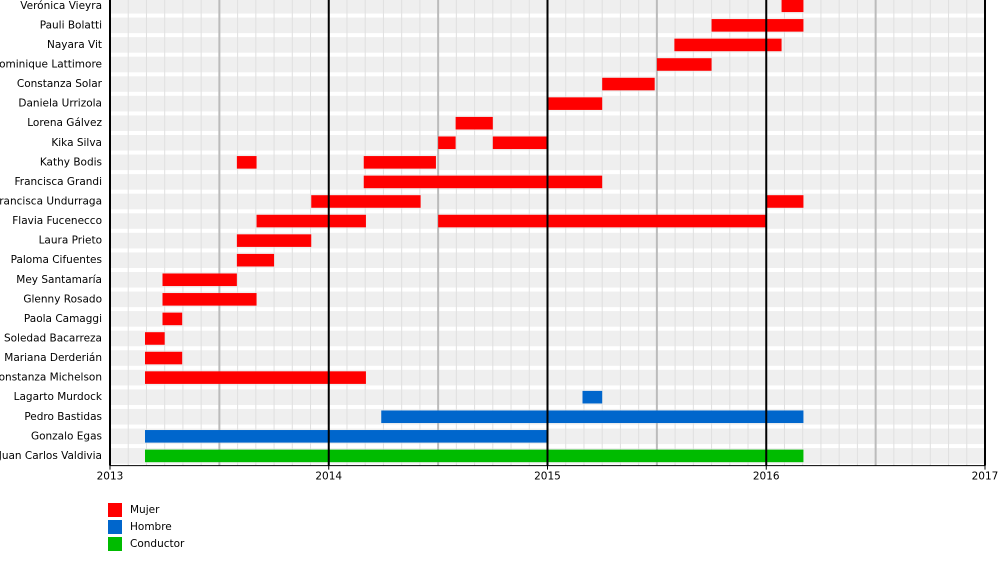 The image size is (1000, 580). I want to click on row-label: Glenny Rosado, so click(62, 299).